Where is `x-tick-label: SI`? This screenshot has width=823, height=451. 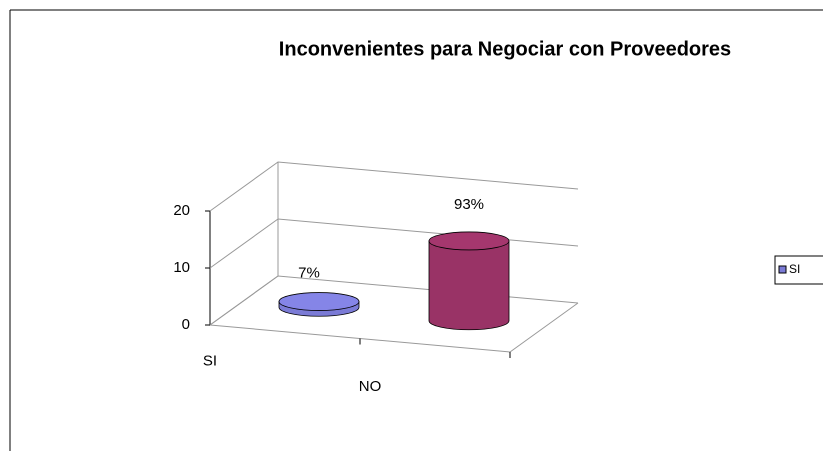 x-tick-label: SI is located at coordinates (210, 361).